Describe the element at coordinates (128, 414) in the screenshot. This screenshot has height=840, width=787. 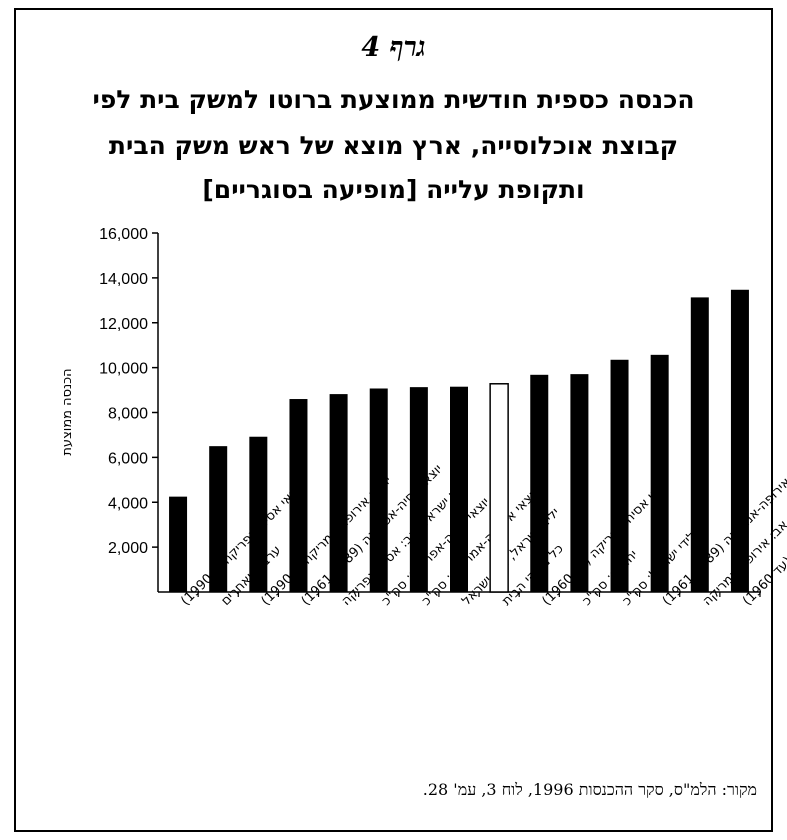
I see `y-tick-label: 8,000` at that location.